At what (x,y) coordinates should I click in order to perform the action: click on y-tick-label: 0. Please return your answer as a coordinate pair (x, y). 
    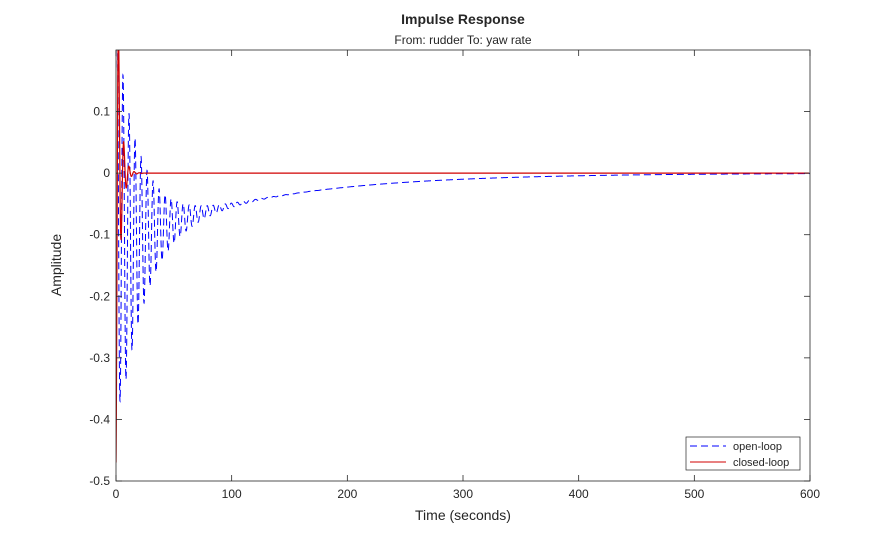
    Looking at the image, I should click on (106, 173).